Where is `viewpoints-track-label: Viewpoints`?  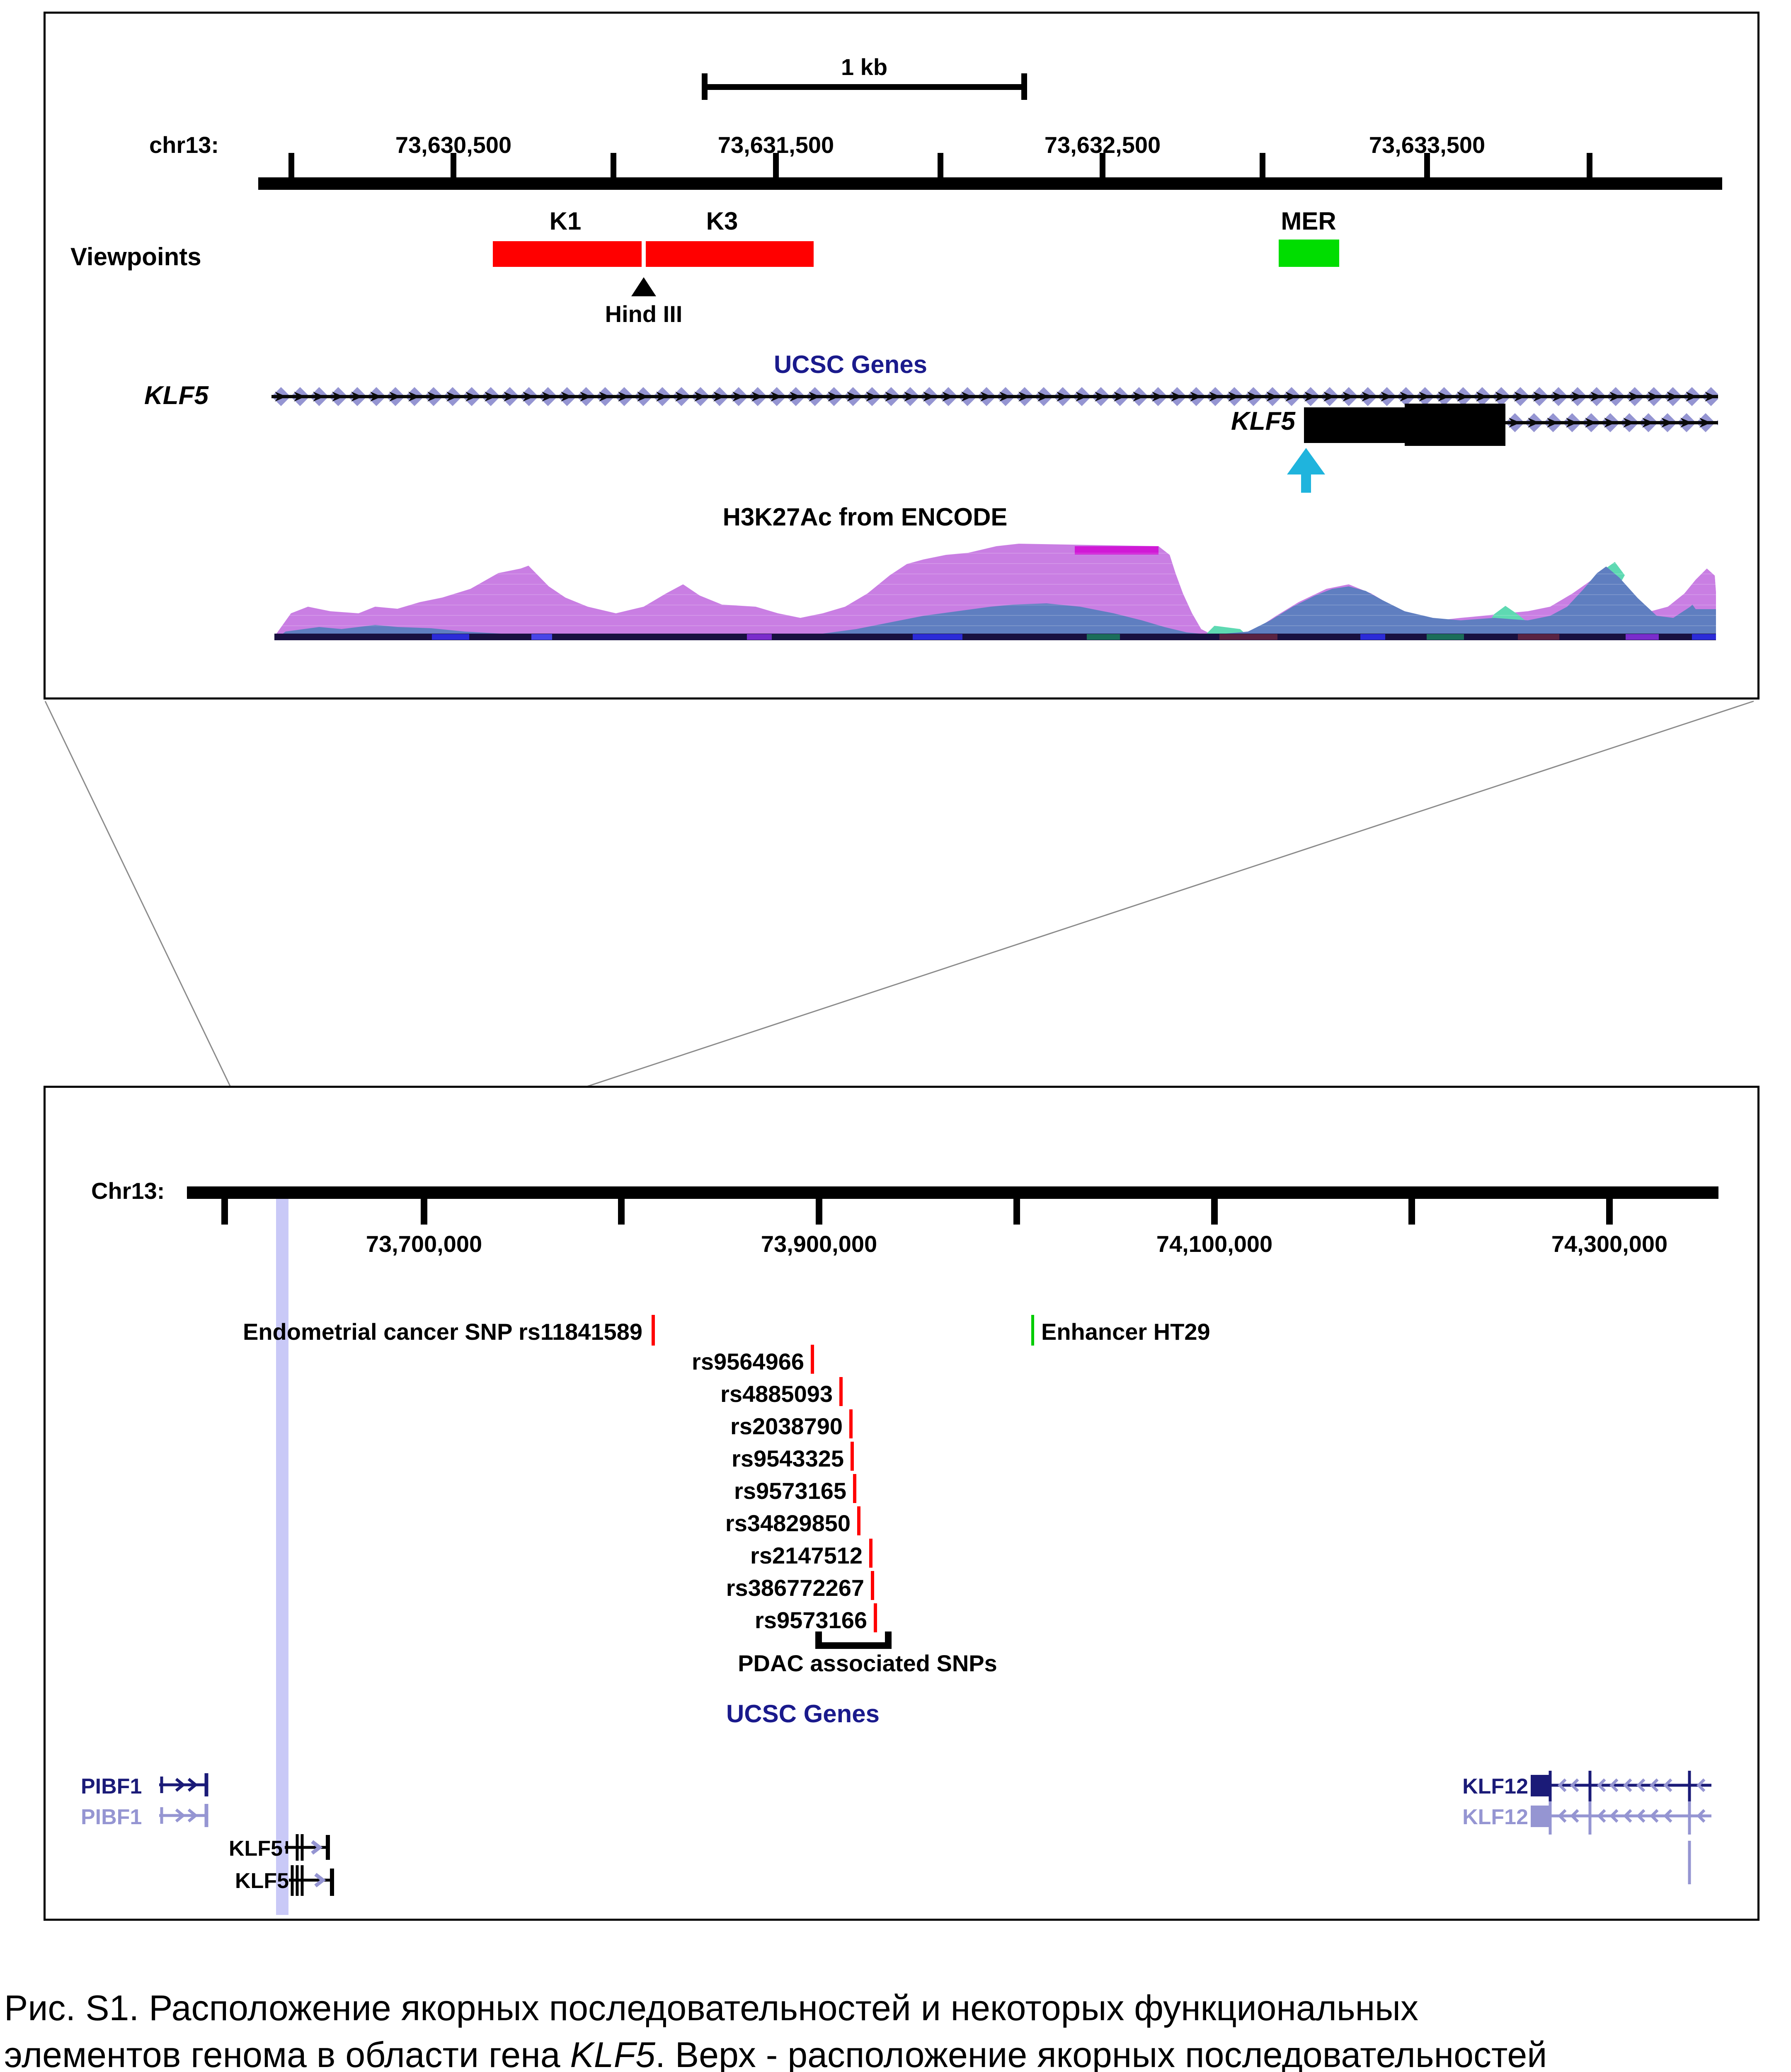
viewpoints-track-label: Viewpoints is located at coordinates (135, 257).